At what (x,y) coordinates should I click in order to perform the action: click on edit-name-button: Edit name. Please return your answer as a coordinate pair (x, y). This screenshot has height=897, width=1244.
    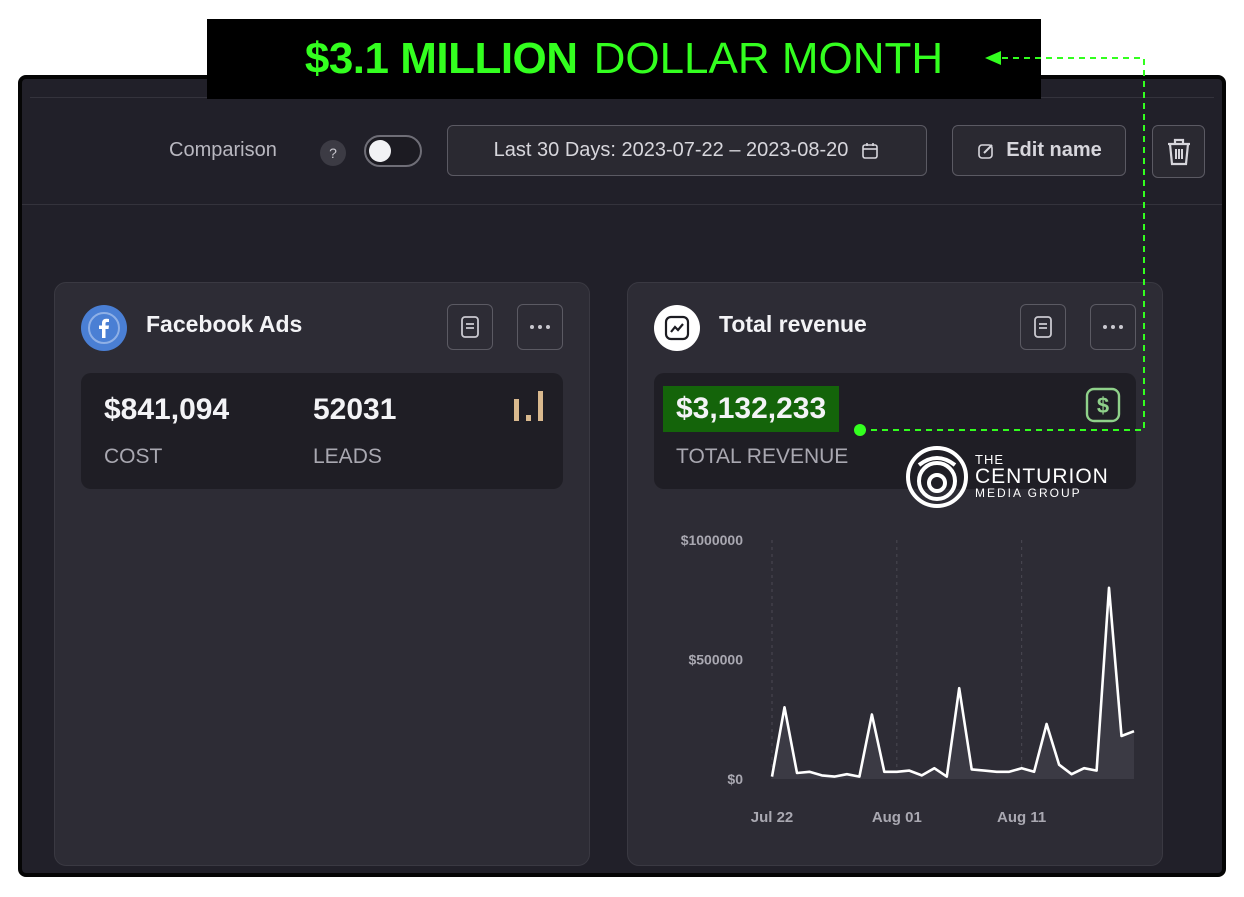
    Looking at the image, I should click on (1039, 150).